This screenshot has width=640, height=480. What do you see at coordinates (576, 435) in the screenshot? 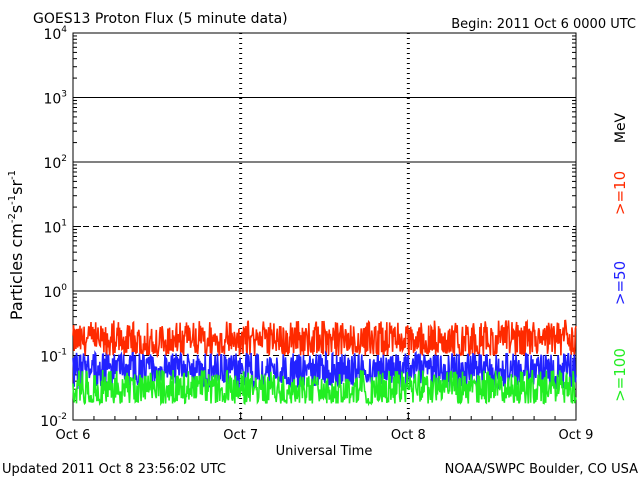
I see `x-tick-label: Oct 9` at bounding box center [576, 435].